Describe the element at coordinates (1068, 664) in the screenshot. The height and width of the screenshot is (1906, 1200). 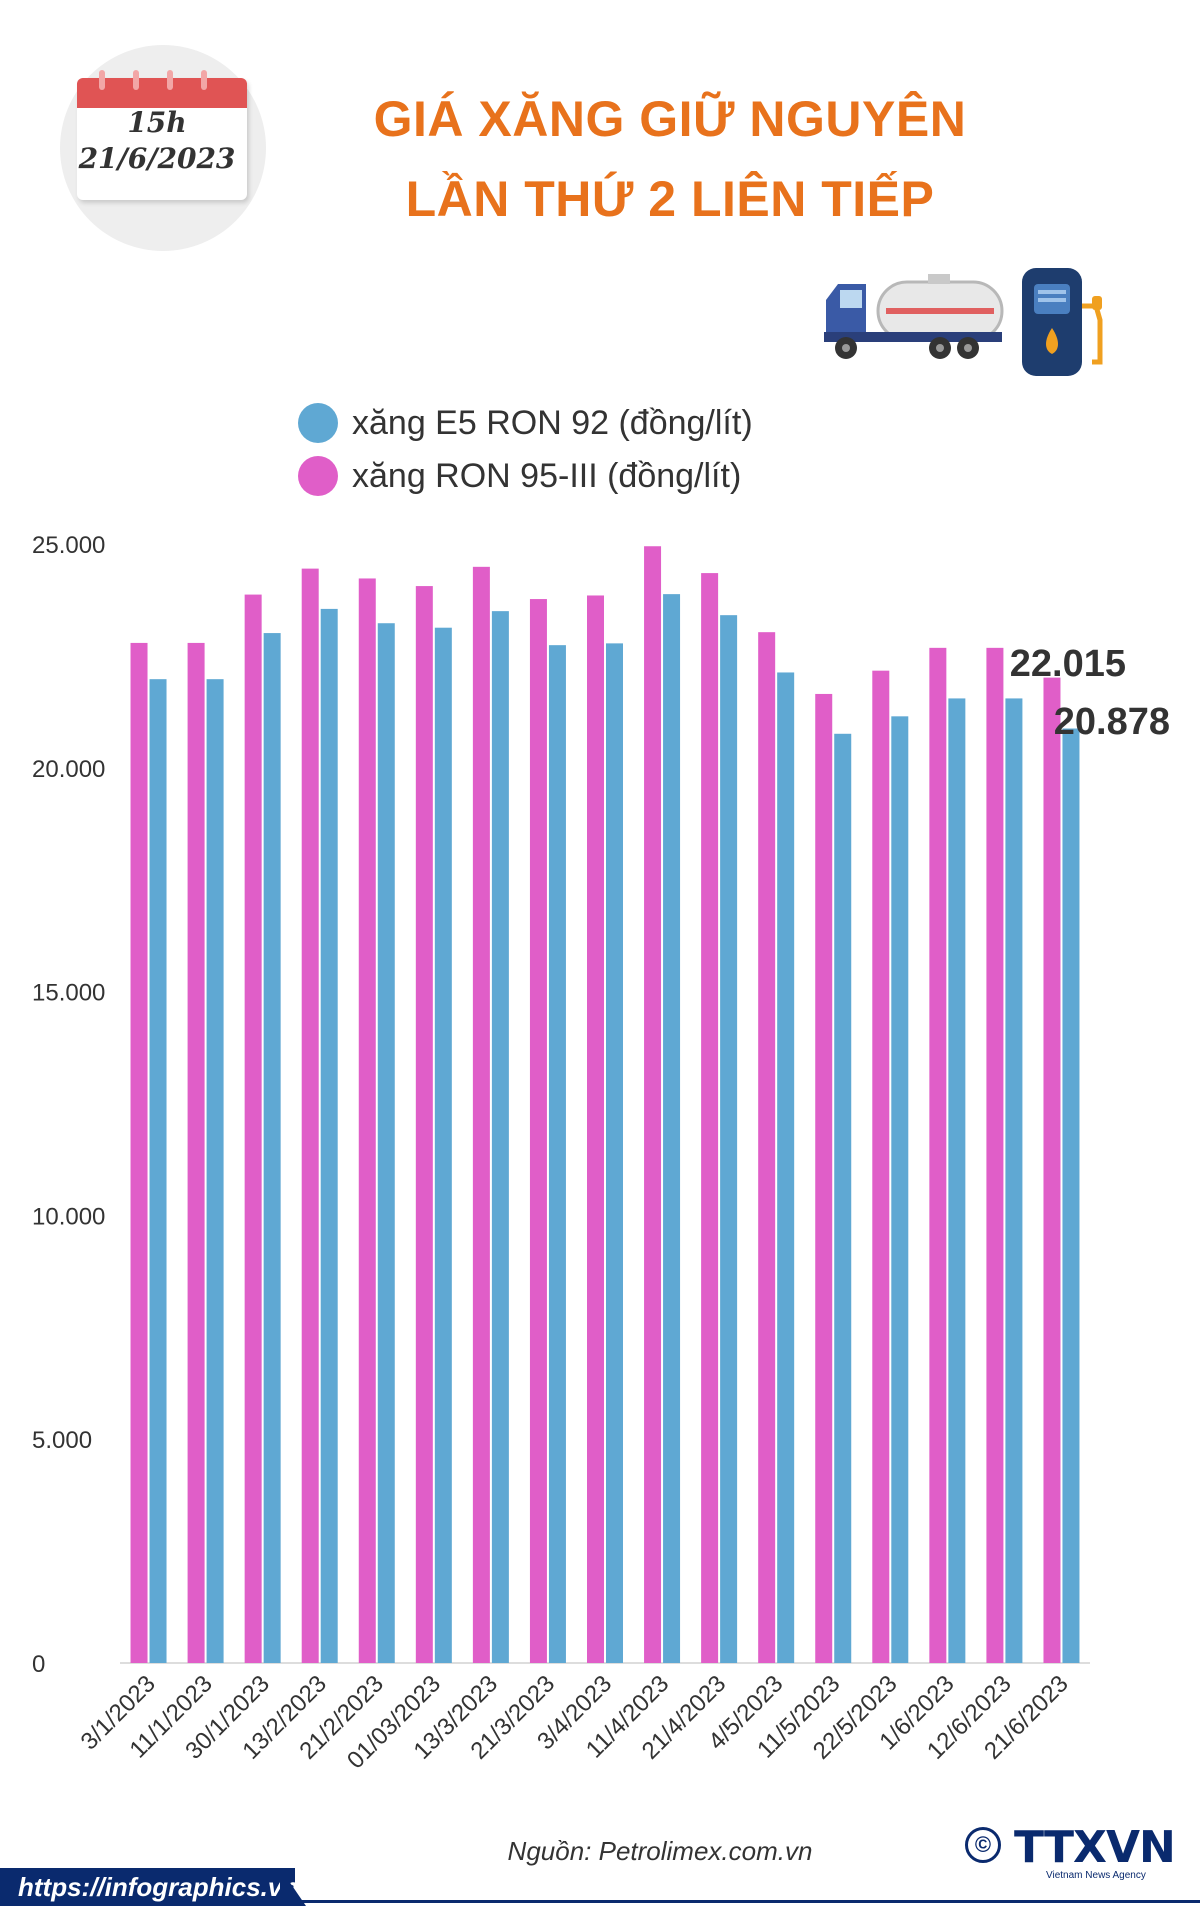
I see `data-label-ron95-latest: 22.015` at that location.